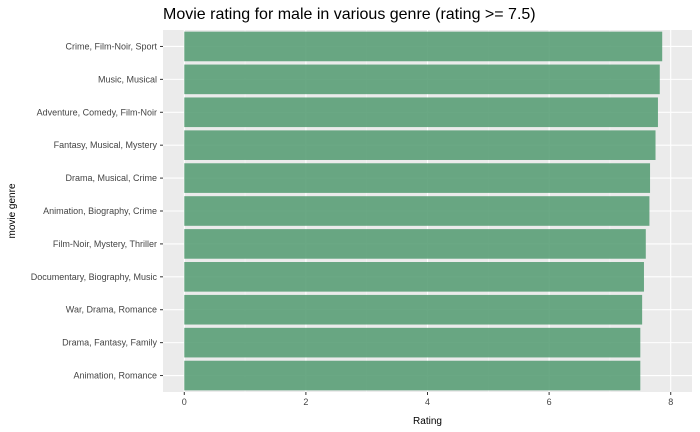  Describe the element at coordinates (670, 402) in the screenshot. I see `x-tick-label: 8` at that location.